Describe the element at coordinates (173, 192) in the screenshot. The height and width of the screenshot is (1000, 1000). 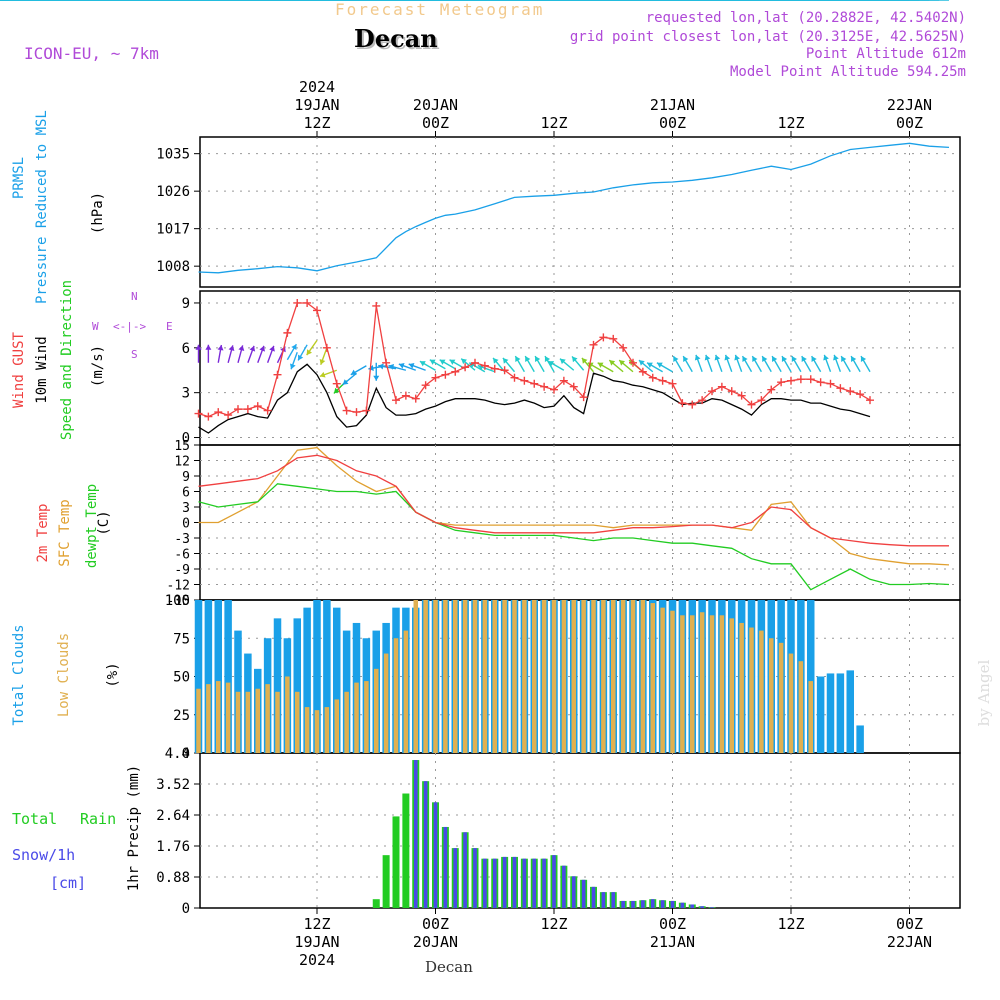
I see `y-tick-label: 1026` at that location.